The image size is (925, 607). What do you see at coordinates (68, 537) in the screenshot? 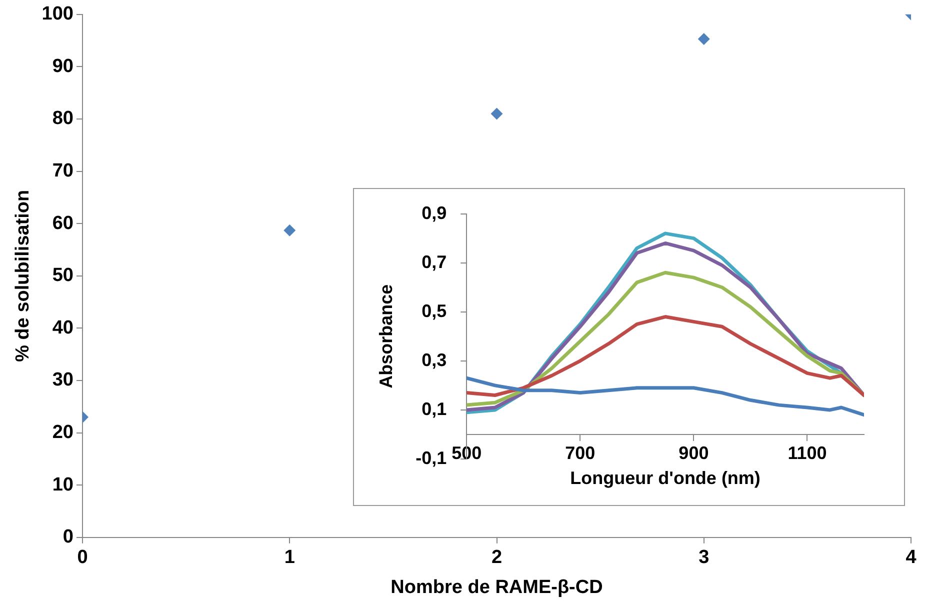
I see `y-tick-label: 0` at bounding box center [68, 537].